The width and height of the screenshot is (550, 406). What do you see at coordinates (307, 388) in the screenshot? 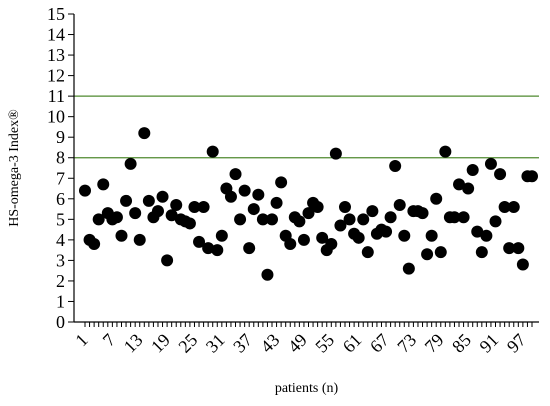
I see `x-axis-label: patients (n)` at bounding box center [307, 388].